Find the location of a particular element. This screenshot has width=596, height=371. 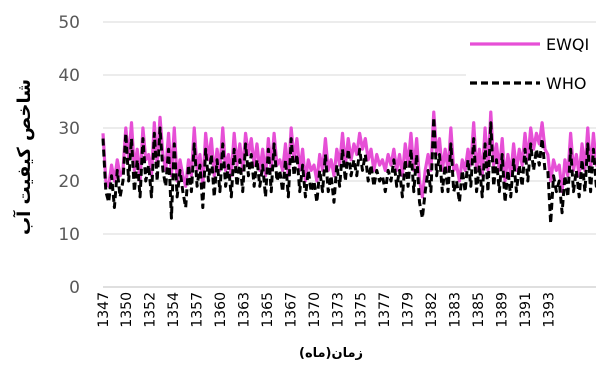

legend-label-who: WHO is located at coordinates (566, 83).